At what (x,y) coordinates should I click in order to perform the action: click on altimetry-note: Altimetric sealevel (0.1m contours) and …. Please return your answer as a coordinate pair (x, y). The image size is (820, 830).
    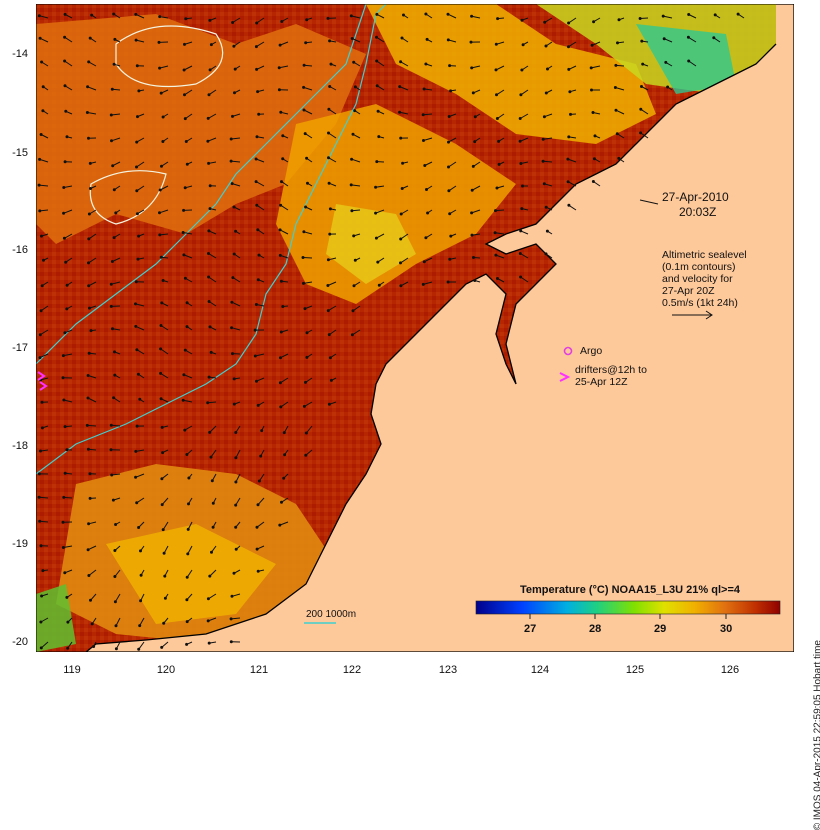
    Looking at the image, I should click on (704, 279).